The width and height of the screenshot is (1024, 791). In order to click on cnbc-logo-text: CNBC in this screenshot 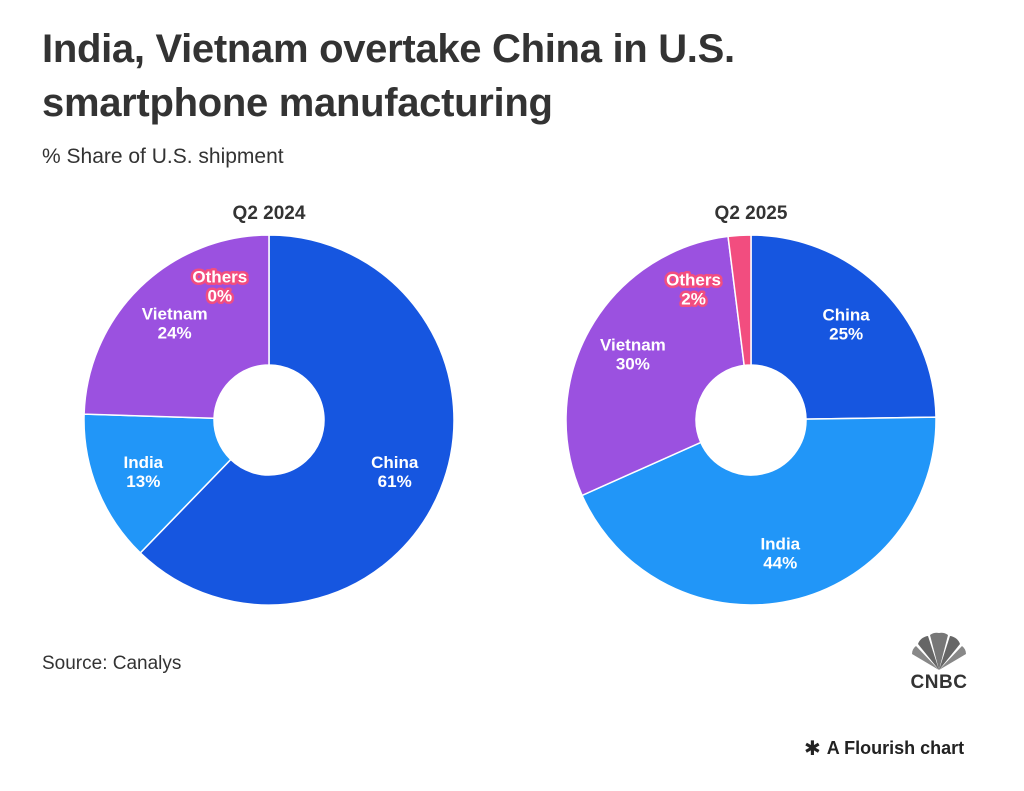, I will do `click(939, 682)`.